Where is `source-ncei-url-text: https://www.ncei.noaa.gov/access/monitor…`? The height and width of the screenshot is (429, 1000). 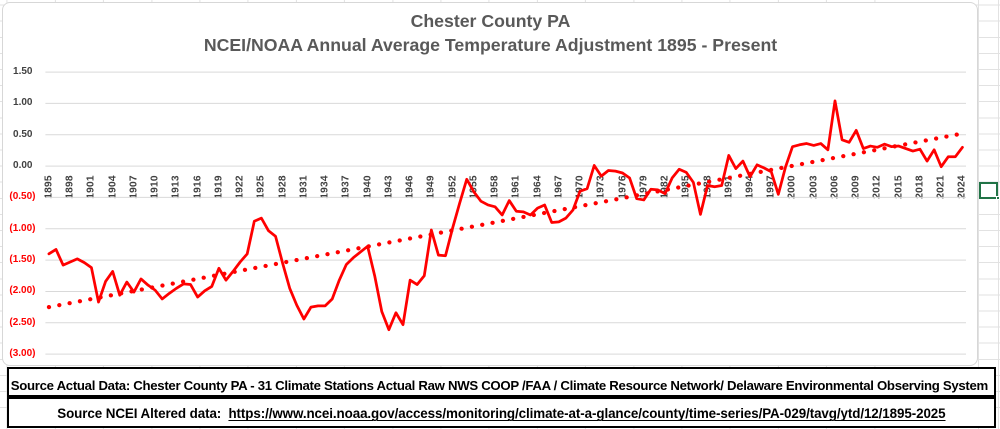
source-ncei-url-text: https://www.ncei.noaa.gov/access/monitor… is located at coordinates (587, 414).